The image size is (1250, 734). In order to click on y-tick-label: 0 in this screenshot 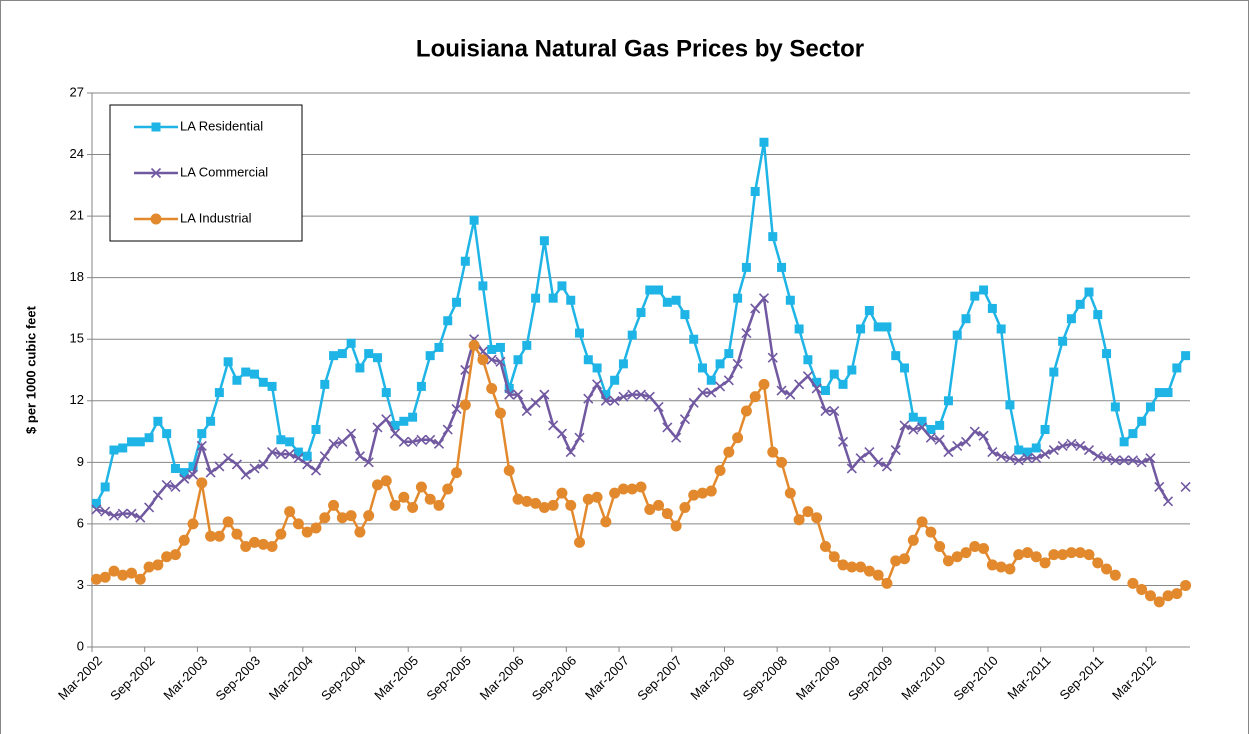, I will do `click(80, 645)`.